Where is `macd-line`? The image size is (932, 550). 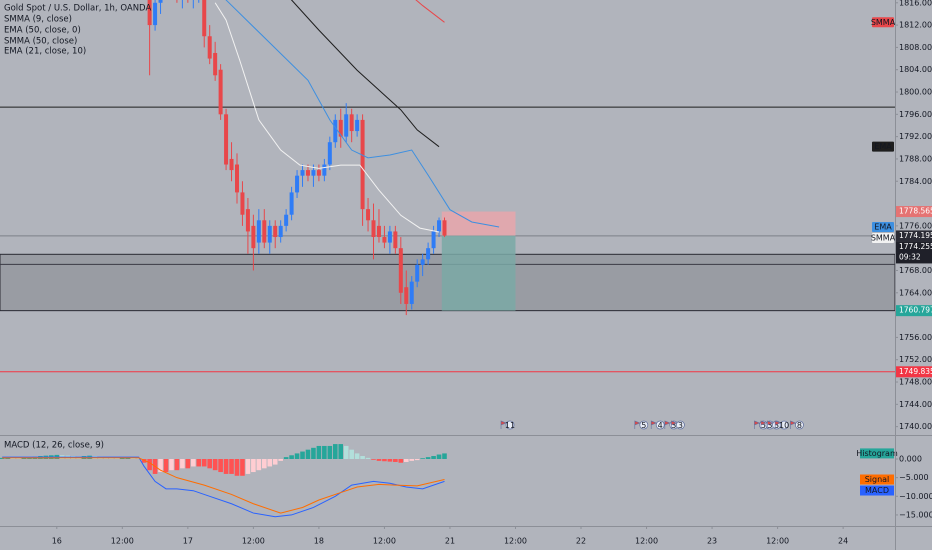 macd-line is located at coordinates (223, 487).